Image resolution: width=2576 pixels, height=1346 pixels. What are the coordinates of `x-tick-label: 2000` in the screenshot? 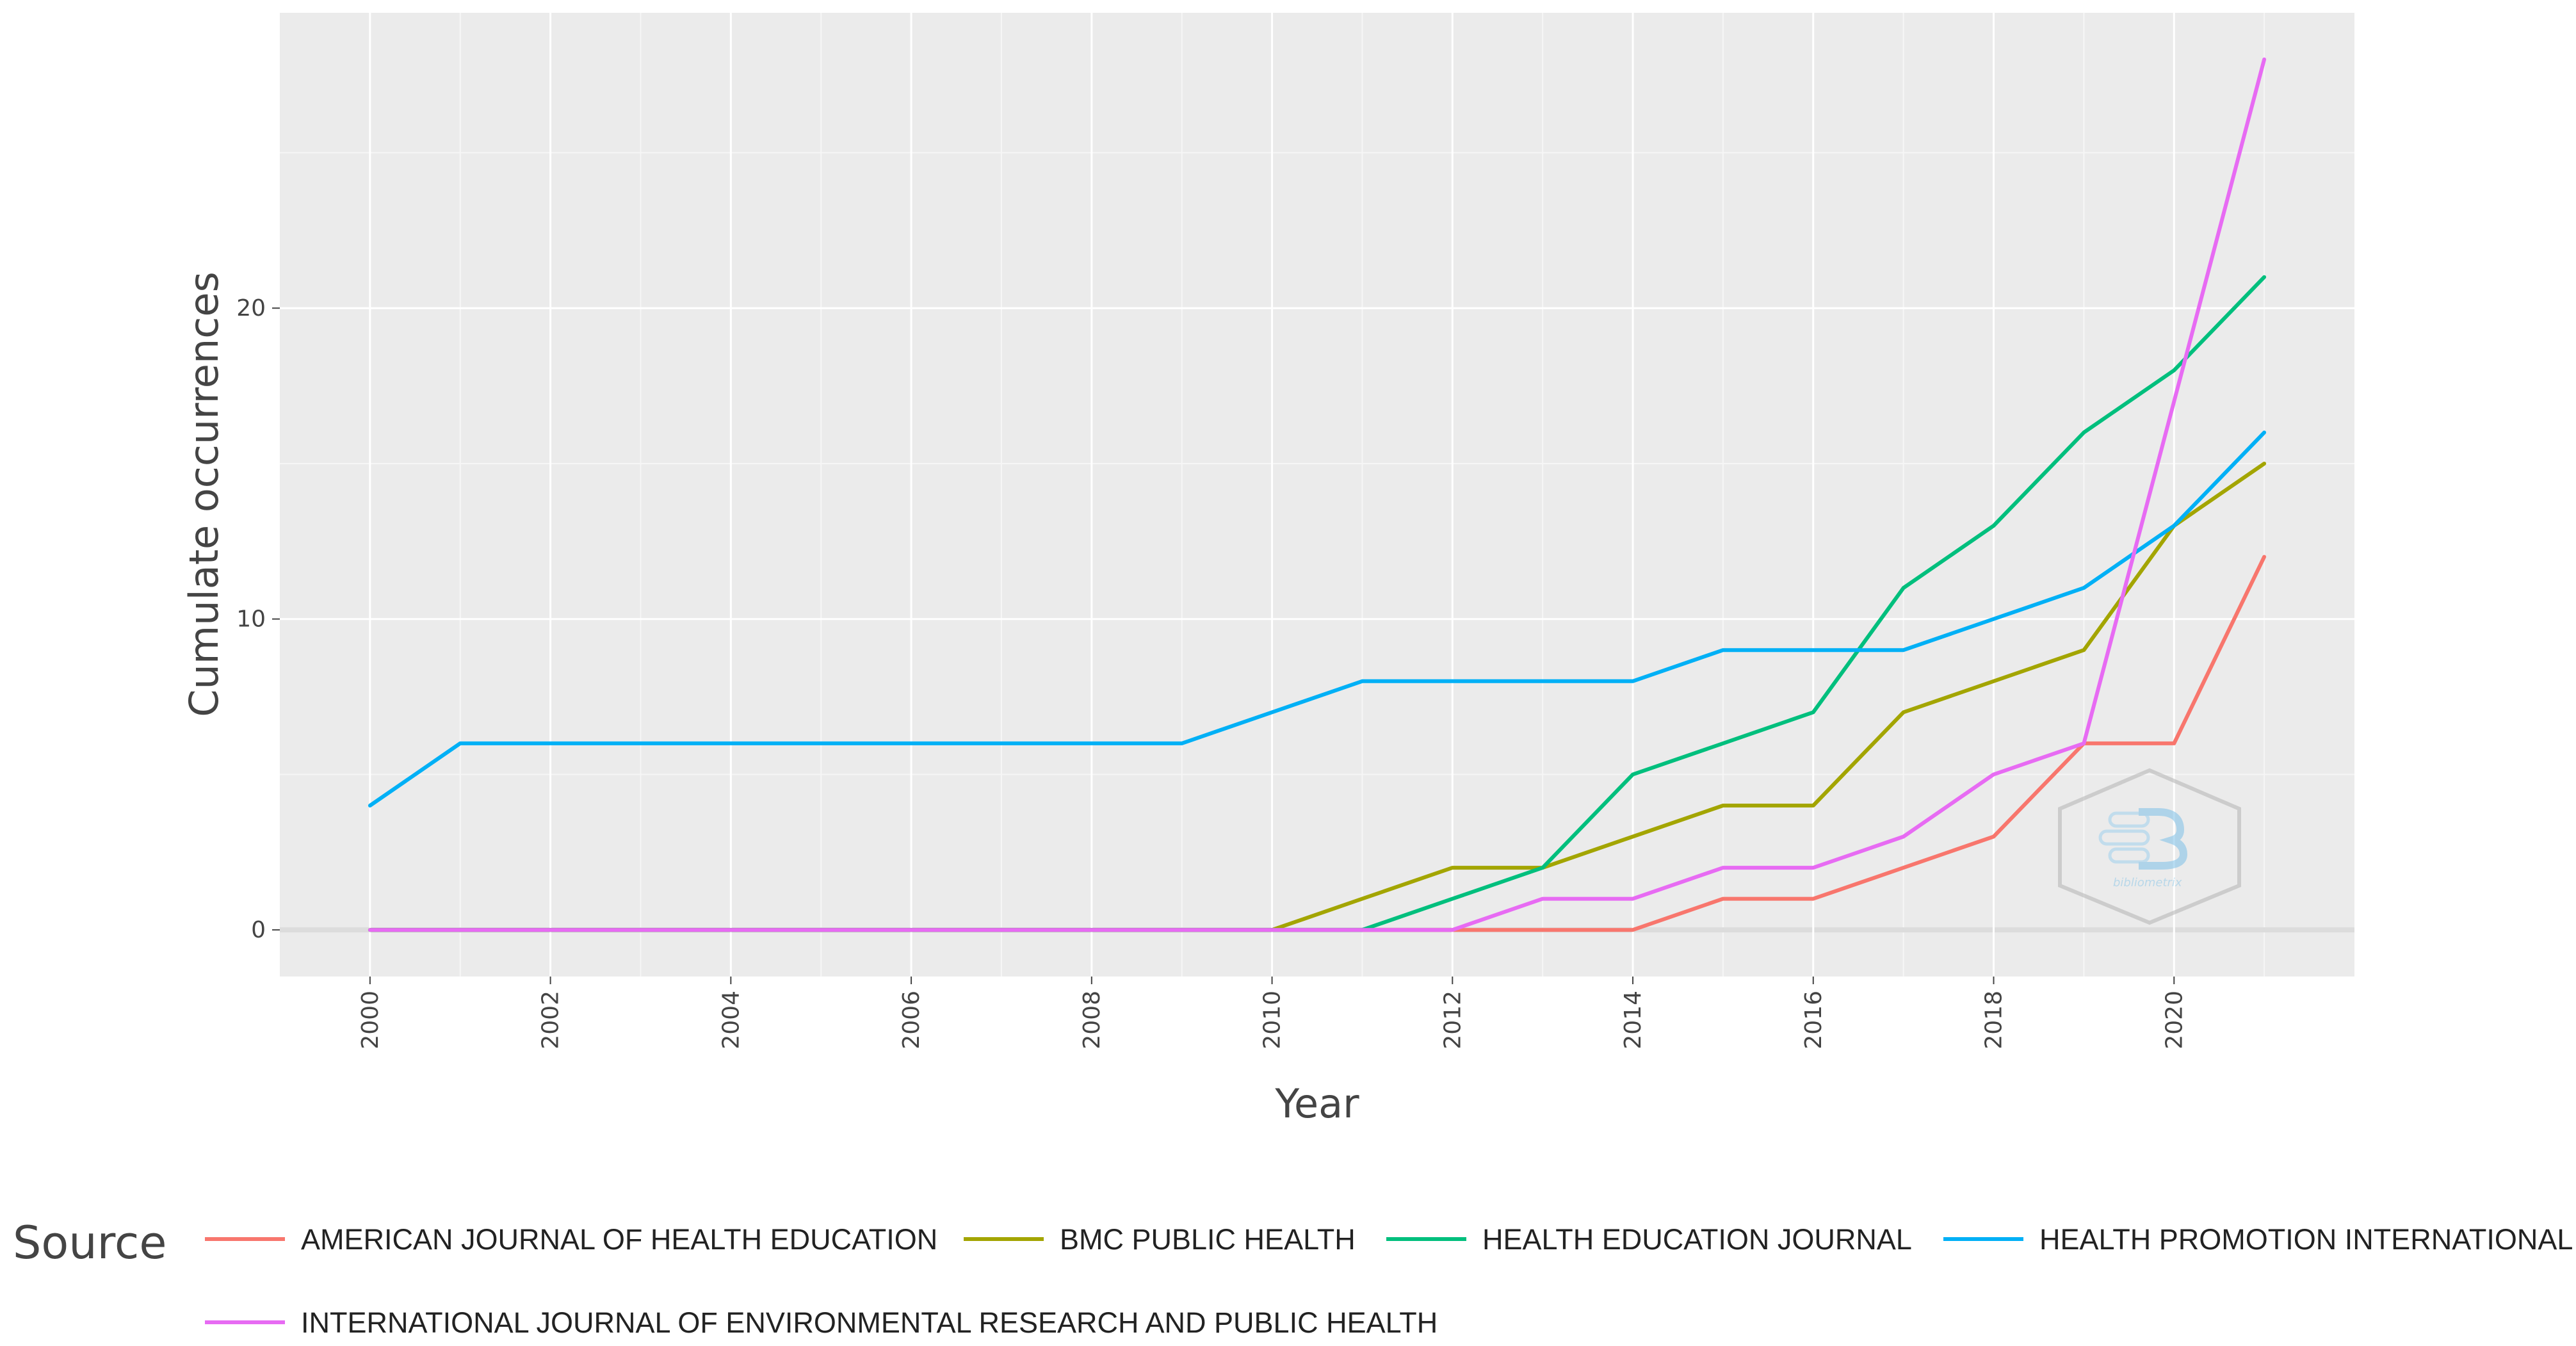 It's located at (370, 1020).